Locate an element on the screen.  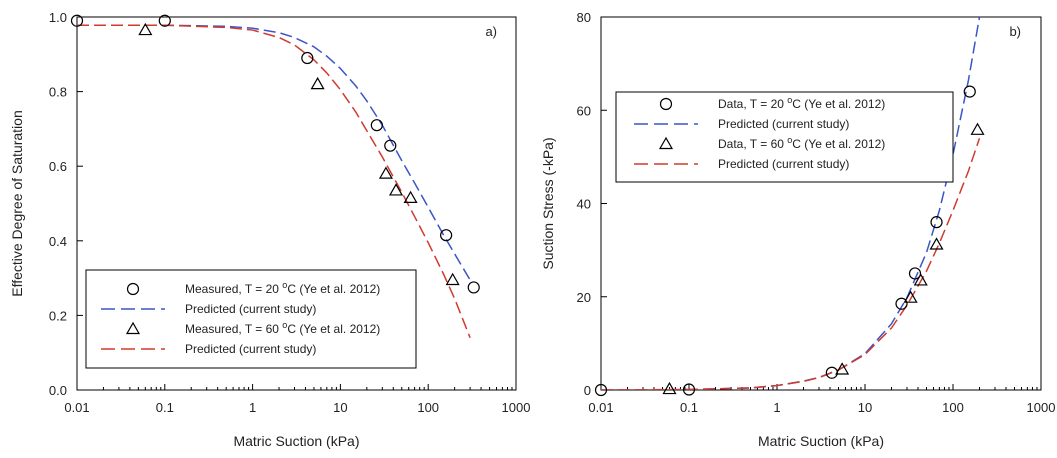
legend-entry-text: Measured, T = 20 oC (Ye et al. 2012) is located at coordinates (282, 288).